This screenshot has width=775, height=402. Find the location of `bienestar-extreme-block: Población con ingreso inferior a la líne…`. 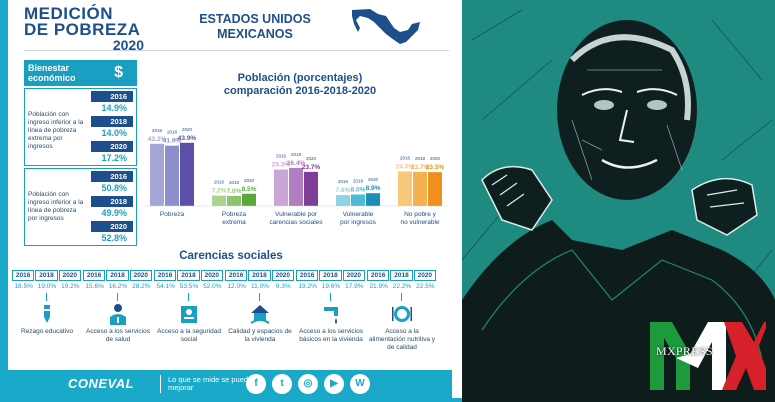

bienestar-extreme-block: Población con ingreso inferior a la líne… is located at coordinates (80, 127).